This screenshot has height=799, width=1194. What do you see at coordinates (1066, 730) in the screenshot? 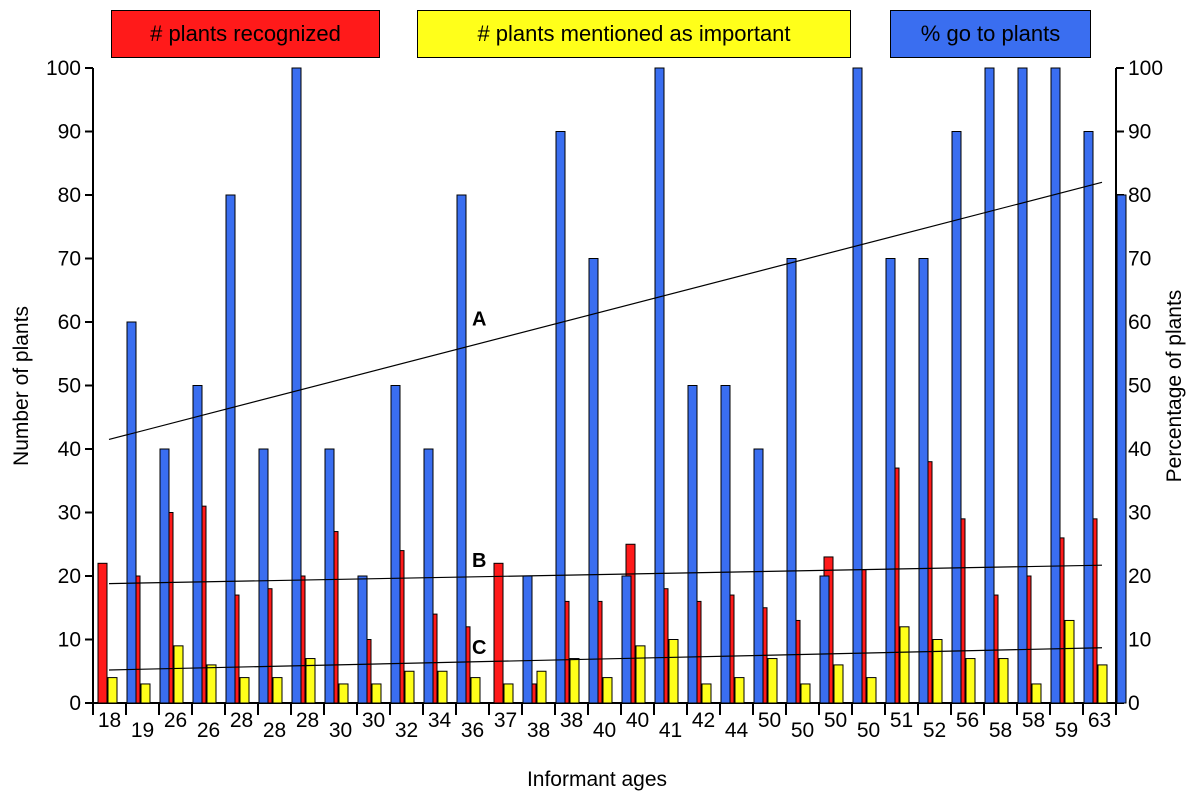
I see `x-tick-label: 59` at bounding box center [1066, 730].